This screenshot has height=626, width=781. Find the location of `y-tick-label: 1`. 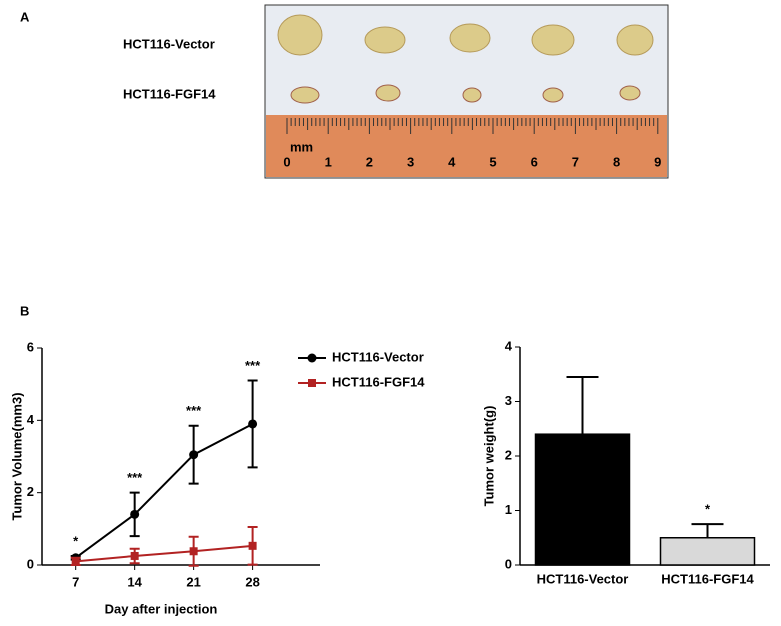

y-tick-label: 1 is located at coordinates (508, 509).